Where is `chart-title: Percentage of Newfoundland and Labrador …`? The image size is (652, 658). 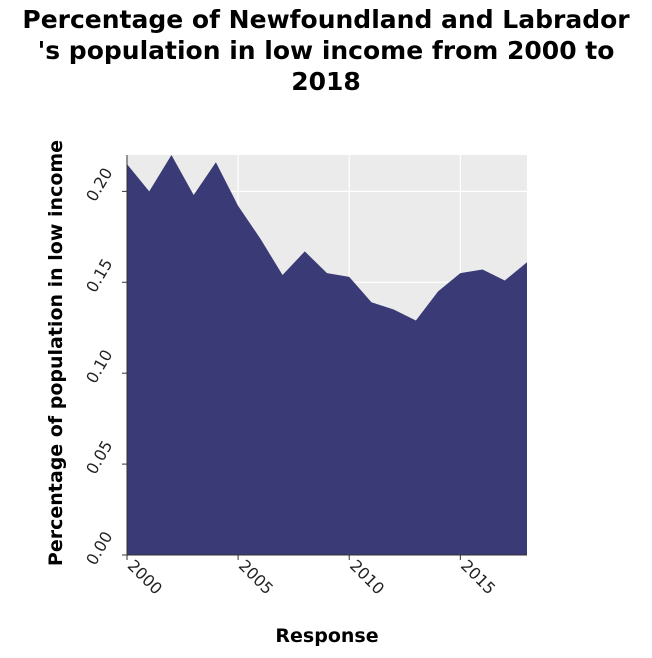
chart-title: Percentage of Newfoundland and Labrador … is located at coordinates (326, 50).